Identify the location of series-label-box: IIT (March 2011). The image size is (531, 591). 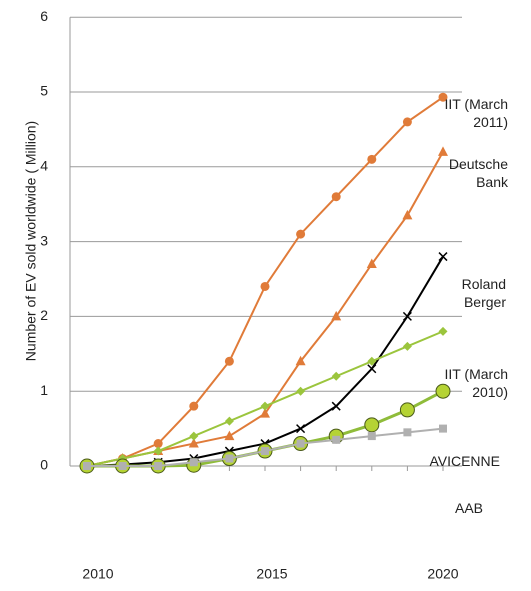
(476, 113).